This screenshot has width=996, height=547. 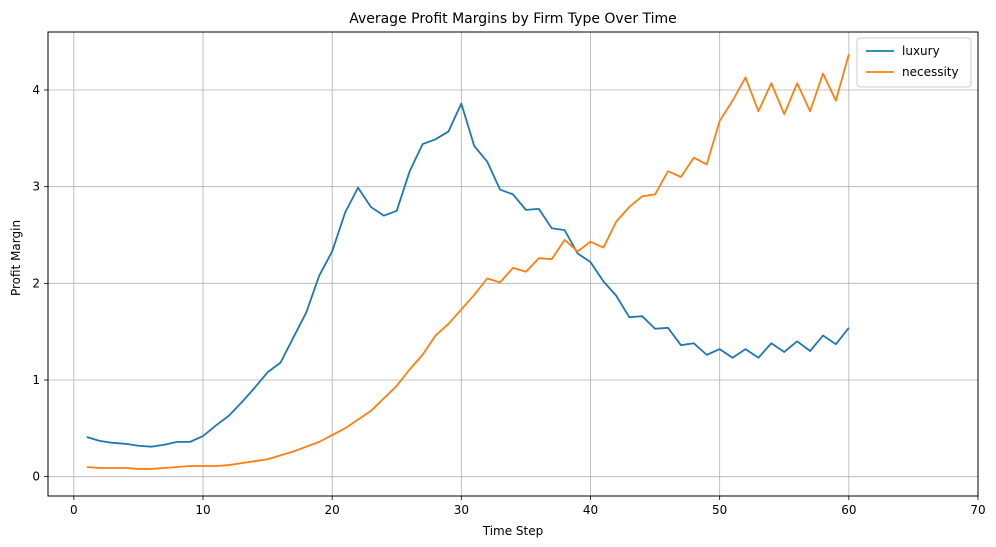 I want to click on y-tick-label: 2, so click(x=36, y=283).